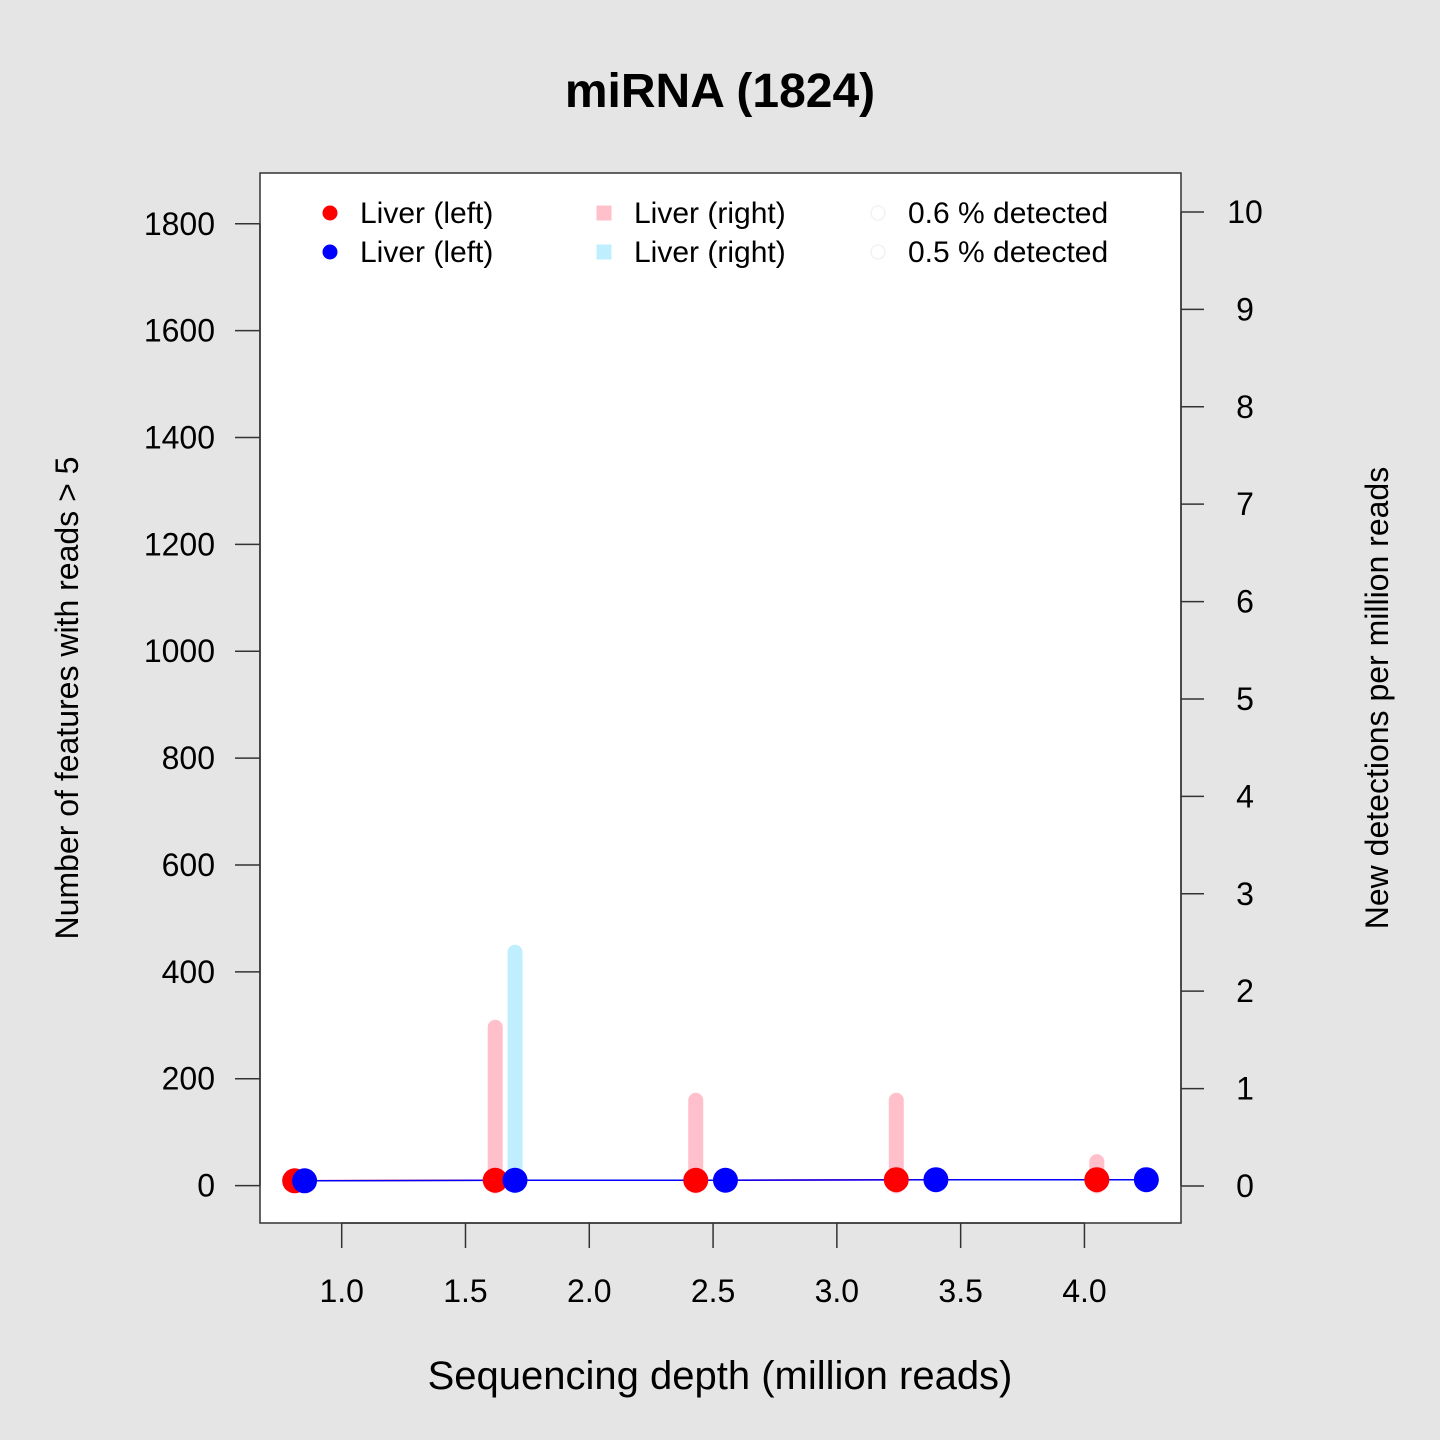 The width and height of the screenshot is (1440, 1440). What do you see at coordinates (206, 1186) in the screenshot?
I see `y-tick-label: 0` at bounding box center [206, 1186].